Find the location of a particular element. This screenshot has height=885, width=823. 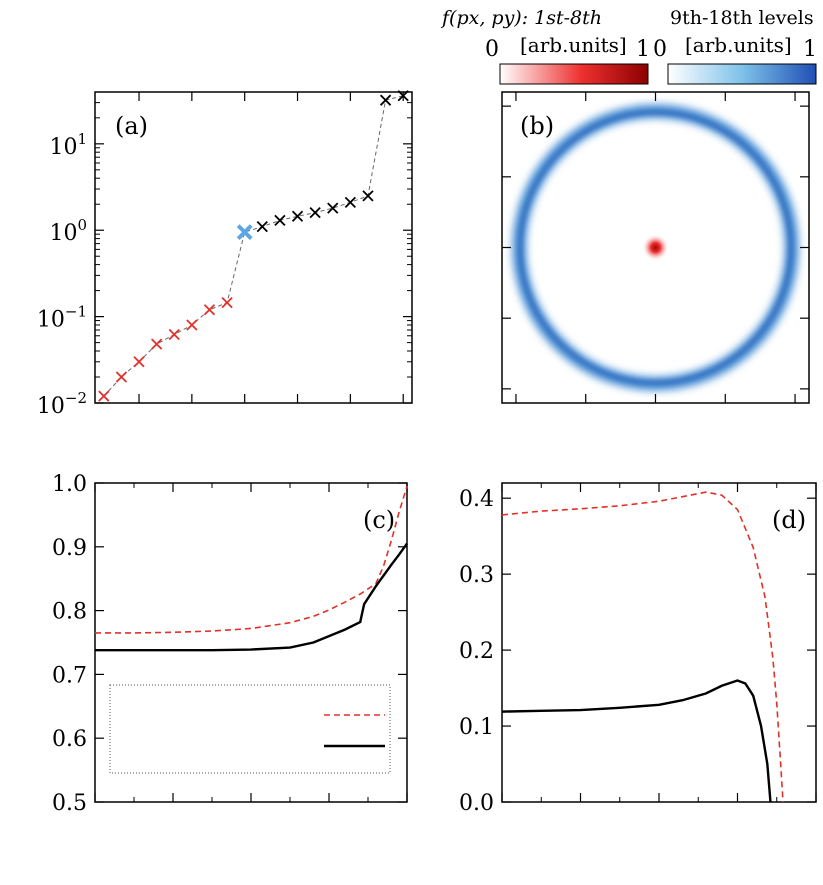

panel-d-series-ring-plasma is located at coordinates (636, 741).